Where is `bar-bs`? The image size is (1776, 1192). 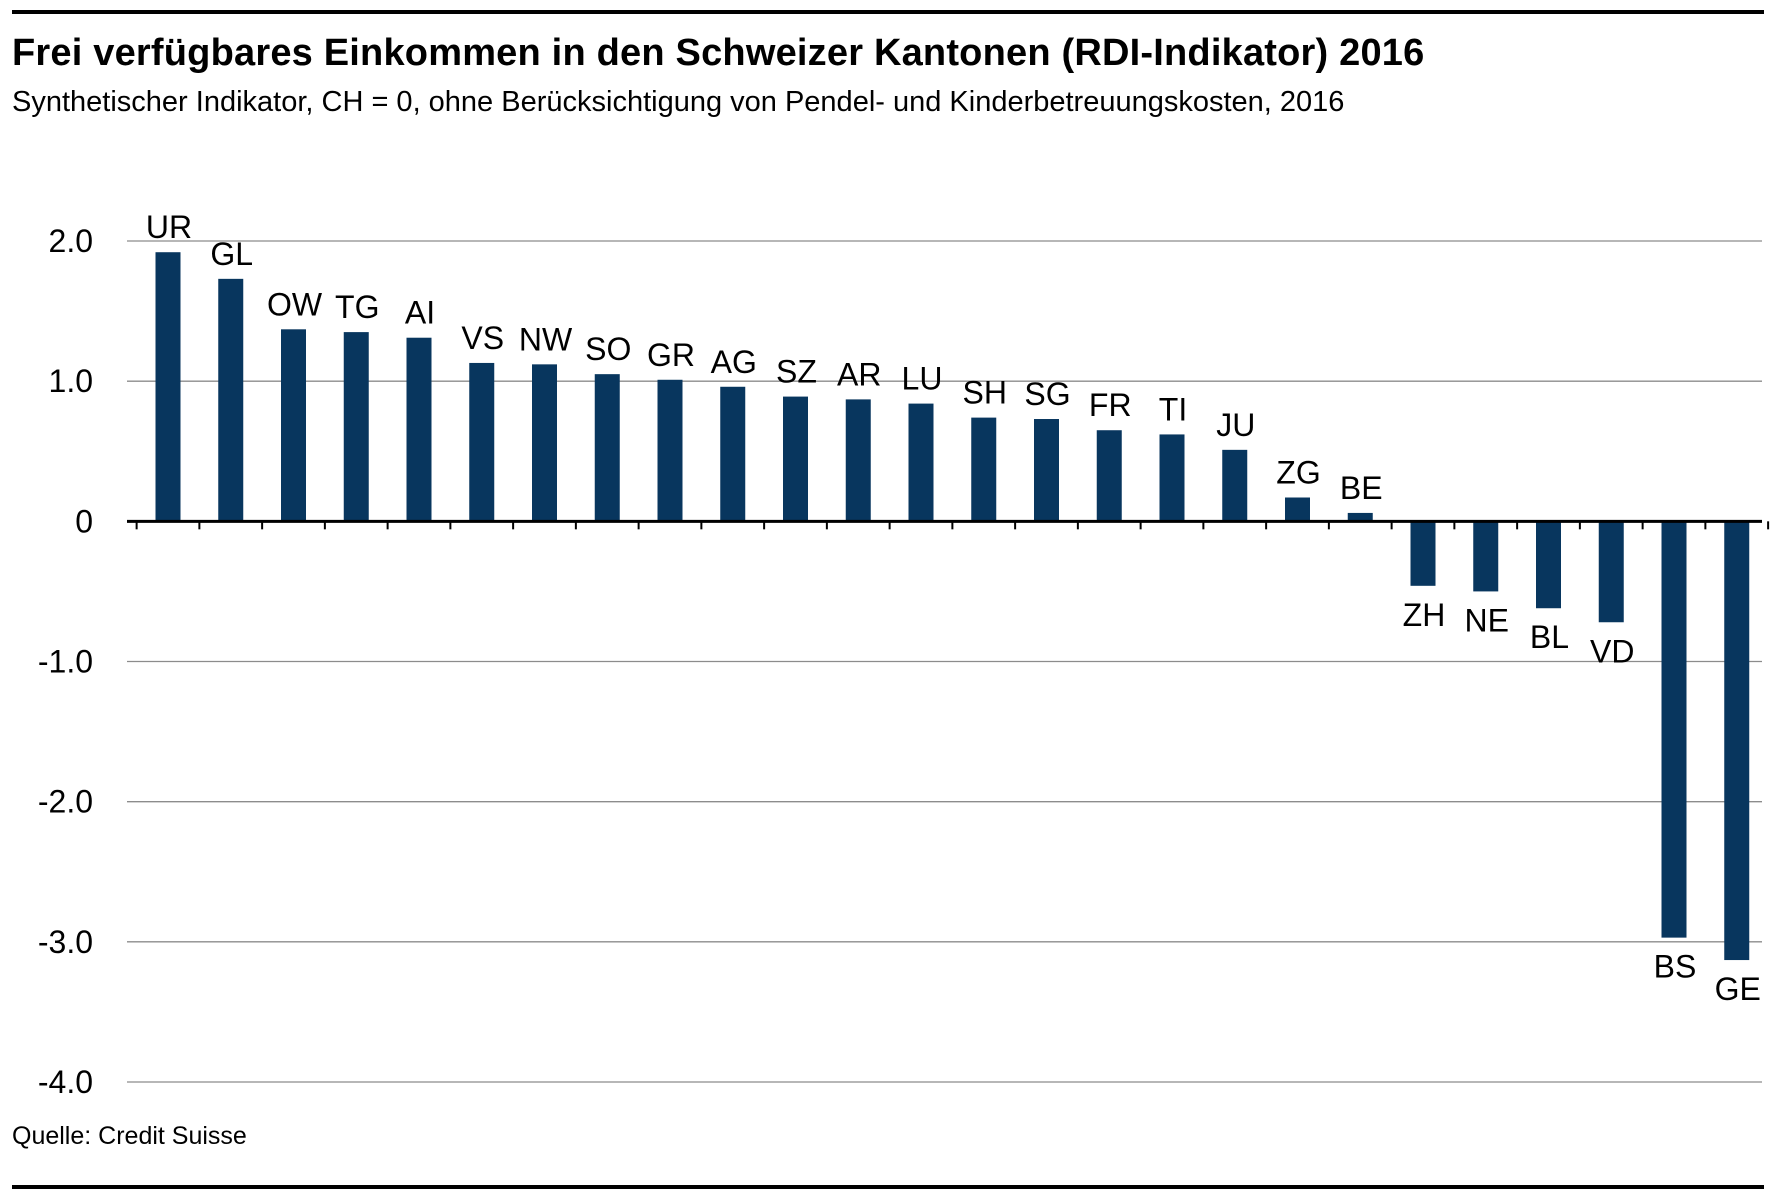
bar-bs is located at coordinates (1674, 729).